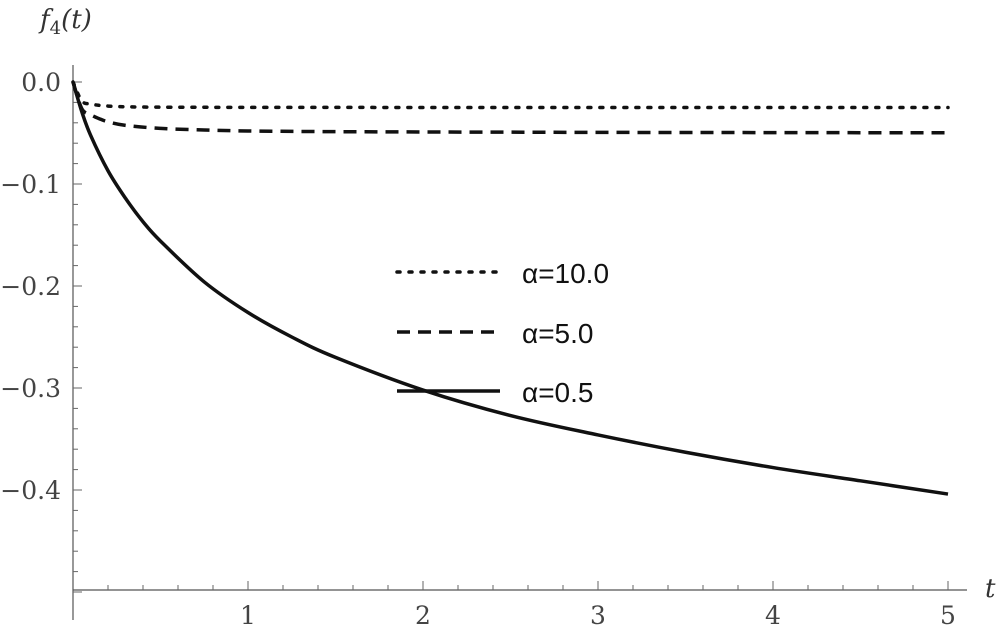 The width and height of the screenshot is (1000, 635). I want to click on y-axis-title-tail: (t), so click(76, 20).